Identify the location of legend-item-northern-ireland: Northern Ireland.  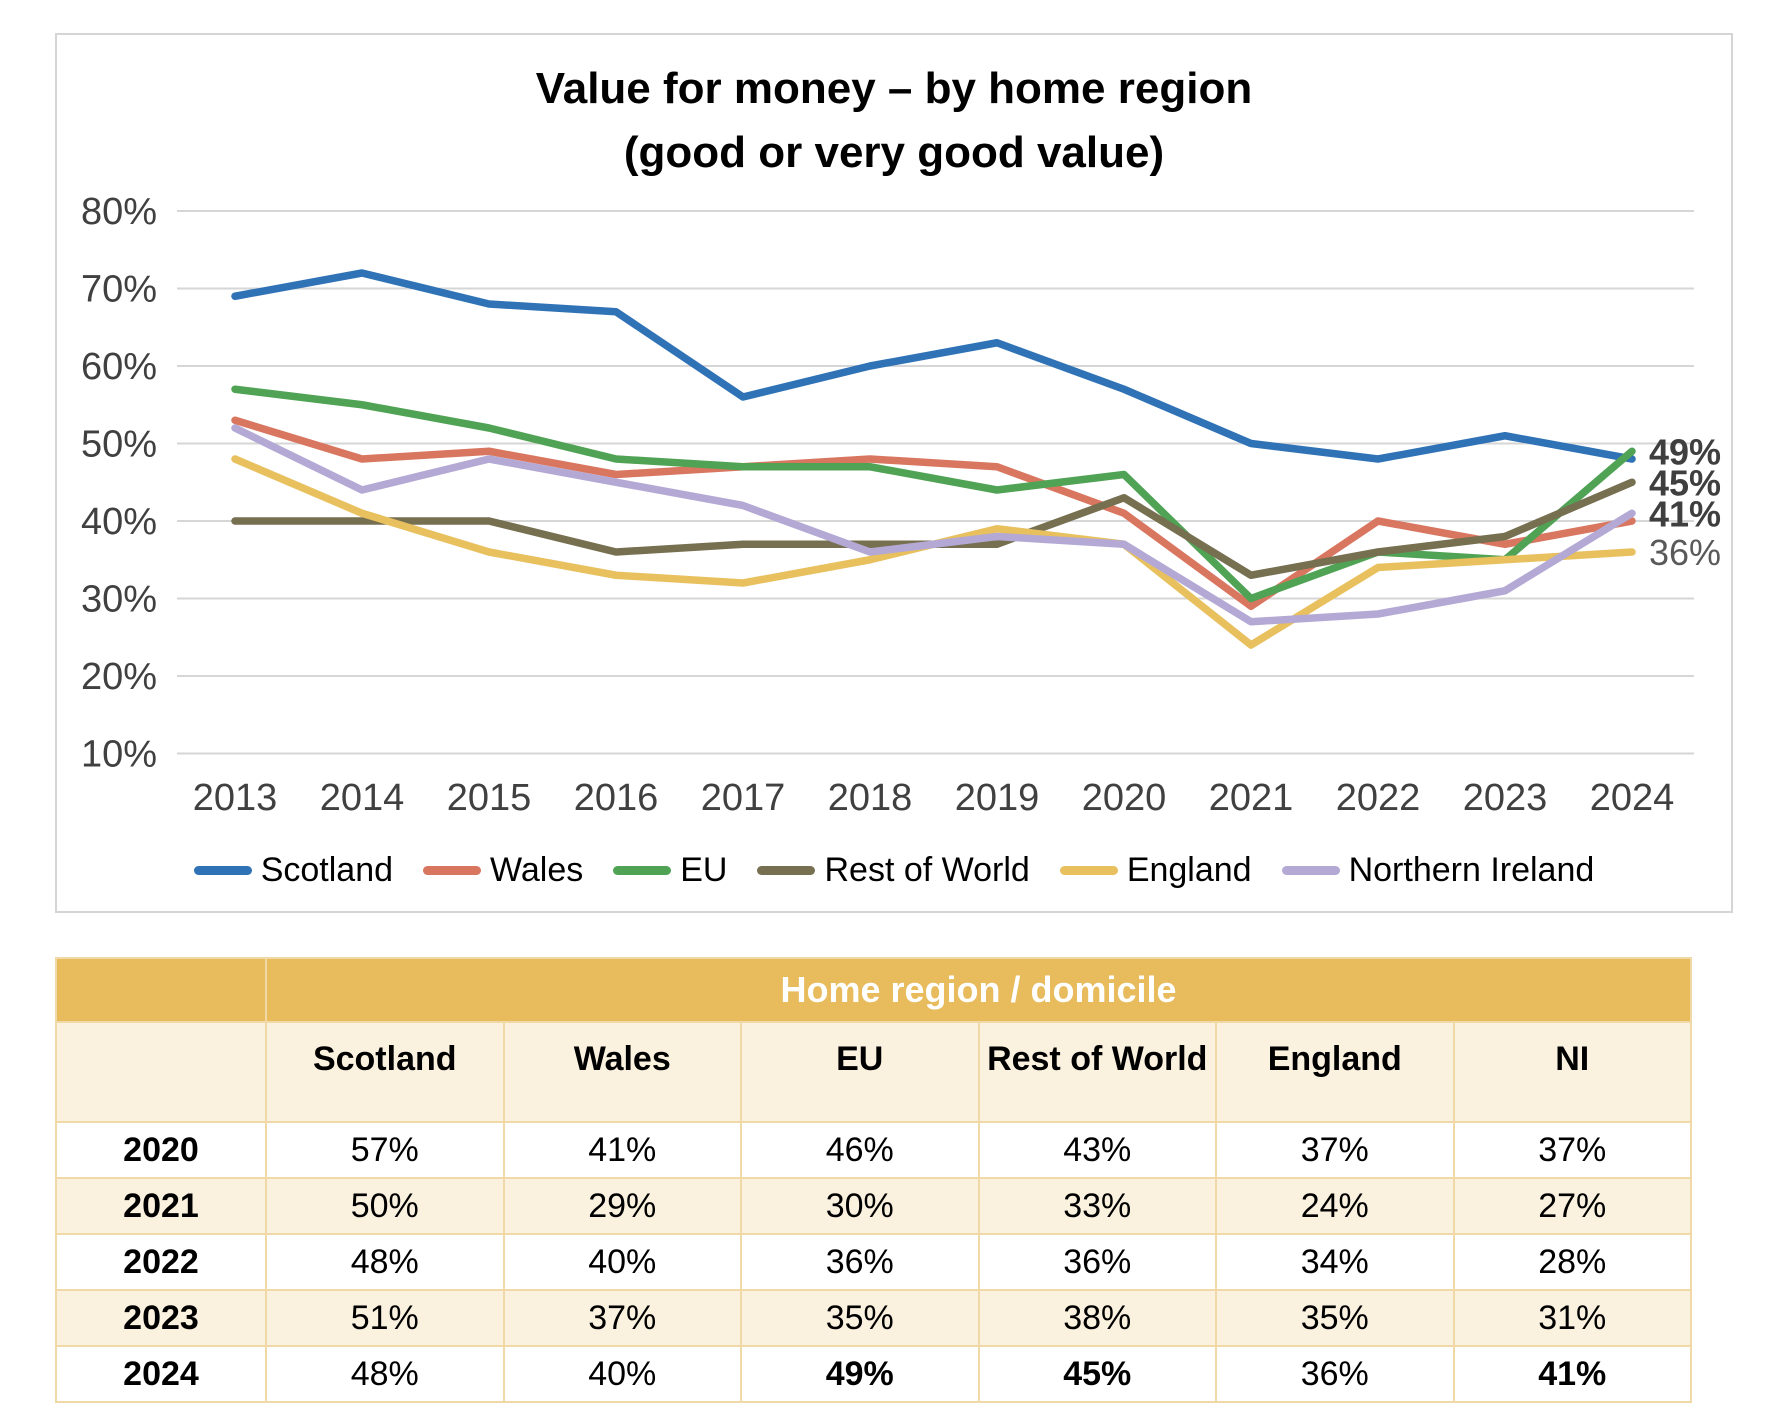
(1438, 870).